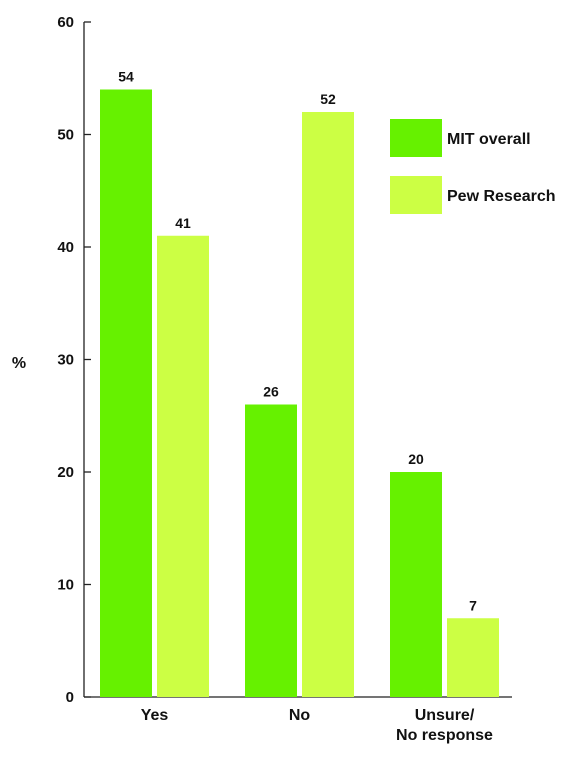 This screenshot has width=580, height=757. I want to click on legend-label: MIT overall, so click(489, 139).